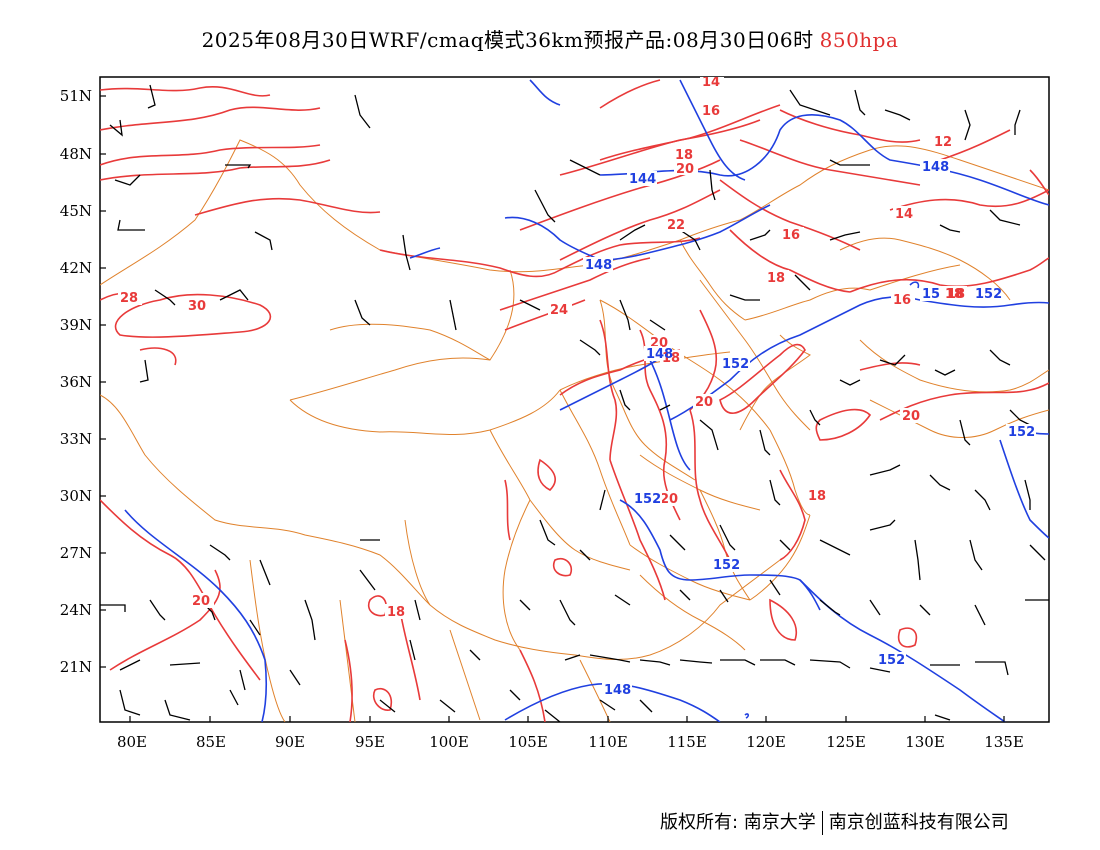 The height and width of the screenshot is (850, 1100). I want to click on temp-label: 28, so click(129, 298).